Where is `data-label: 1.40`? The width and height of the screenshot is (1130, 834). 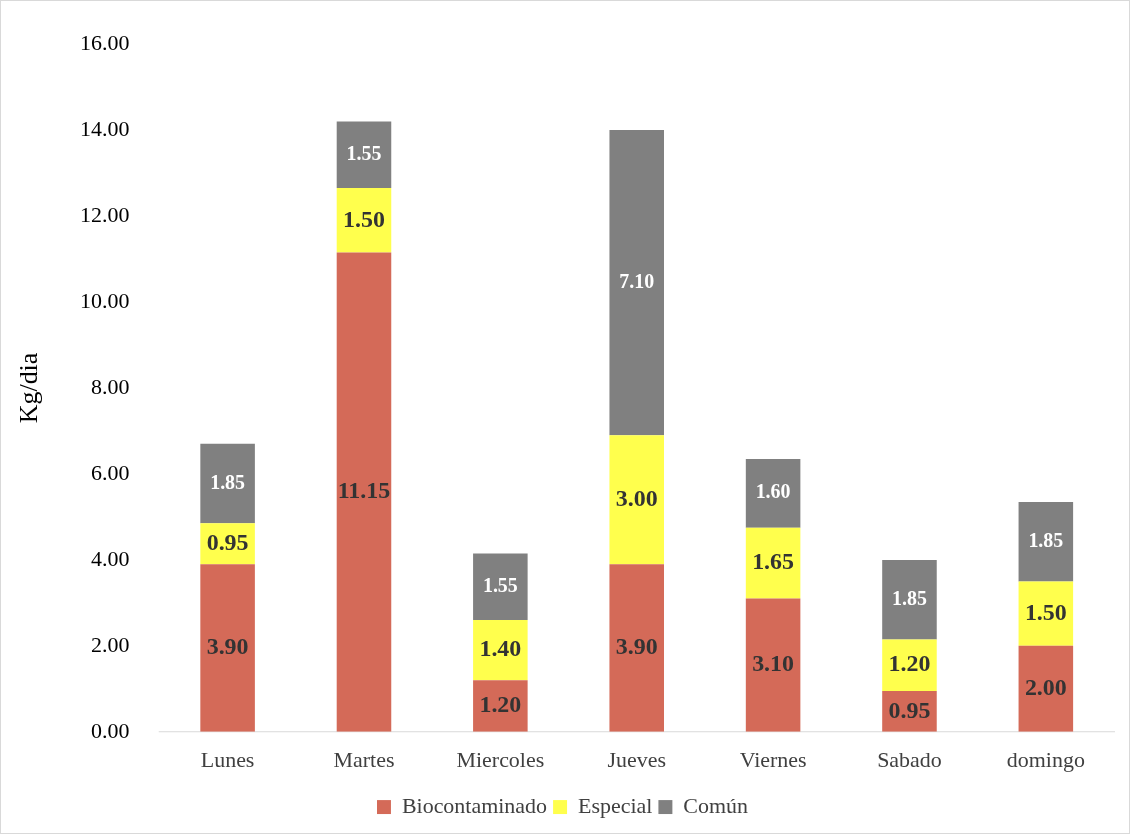 data-label: 1.40 is located at coordinates (500, 648).